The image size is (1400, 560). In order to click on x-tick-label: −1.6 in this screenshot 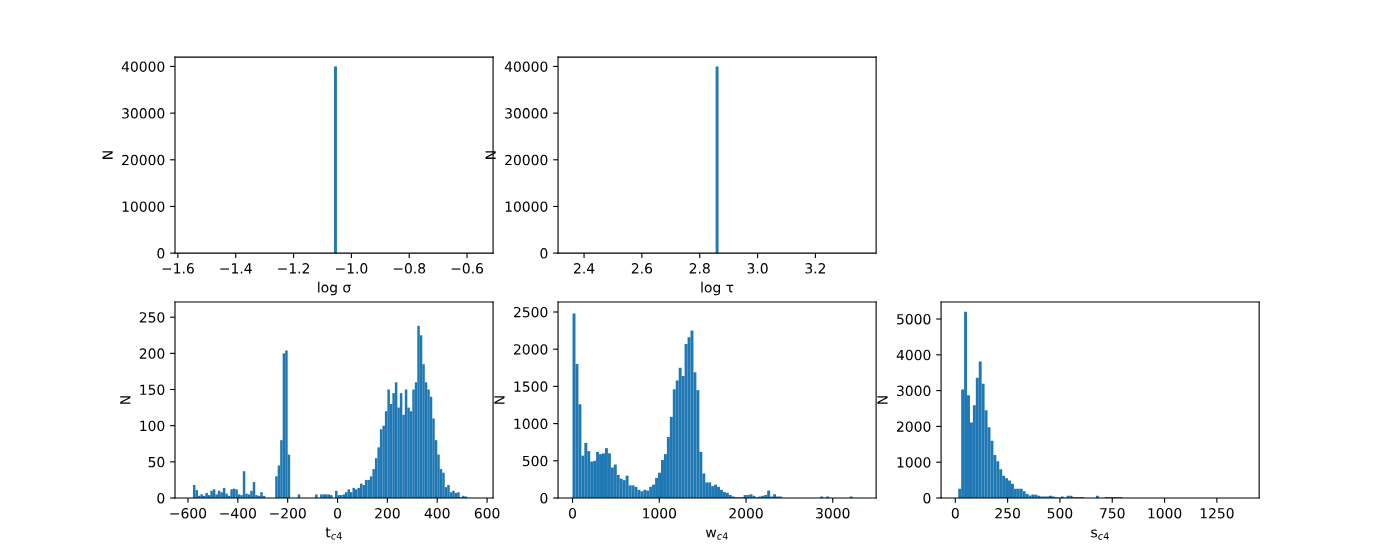, I will do `click(178, 268)`.